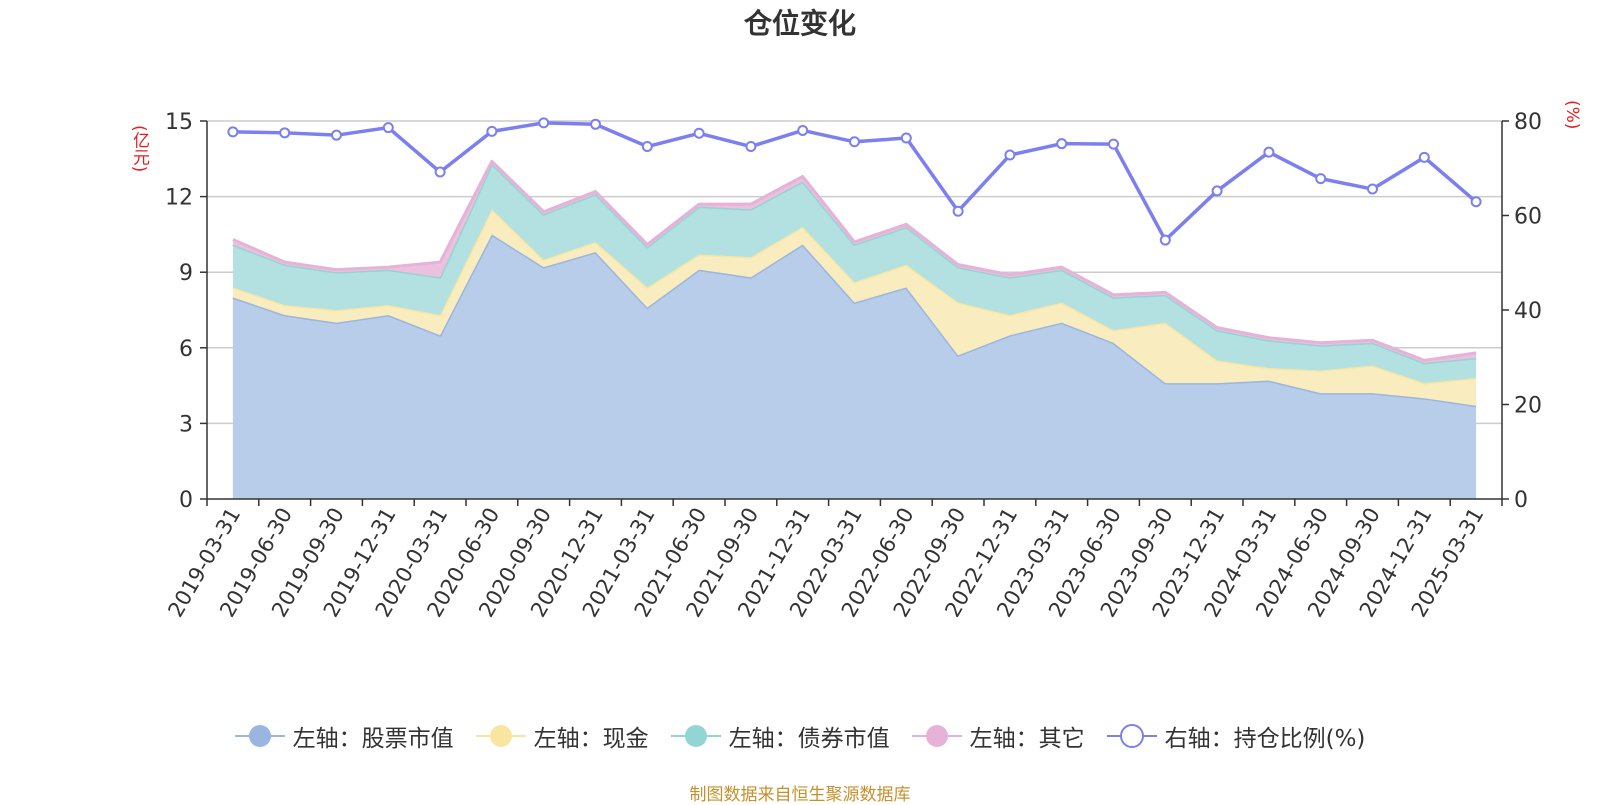 The image size is (1600, 805). I want to click on source-note: 制图数据来自恒生聚源数据库, so click(800, 795).